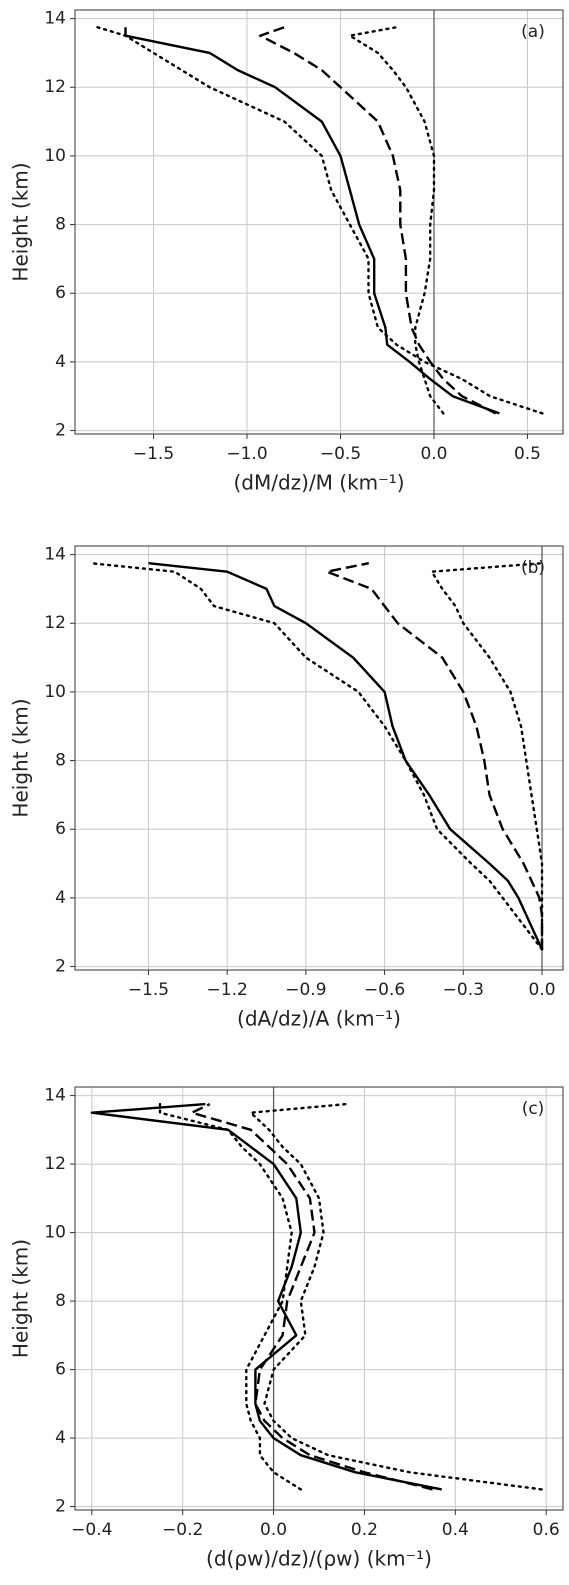  I want to click on x-axis-label: (dA/dz)/A (km⁻¹), so click(319, 1019).